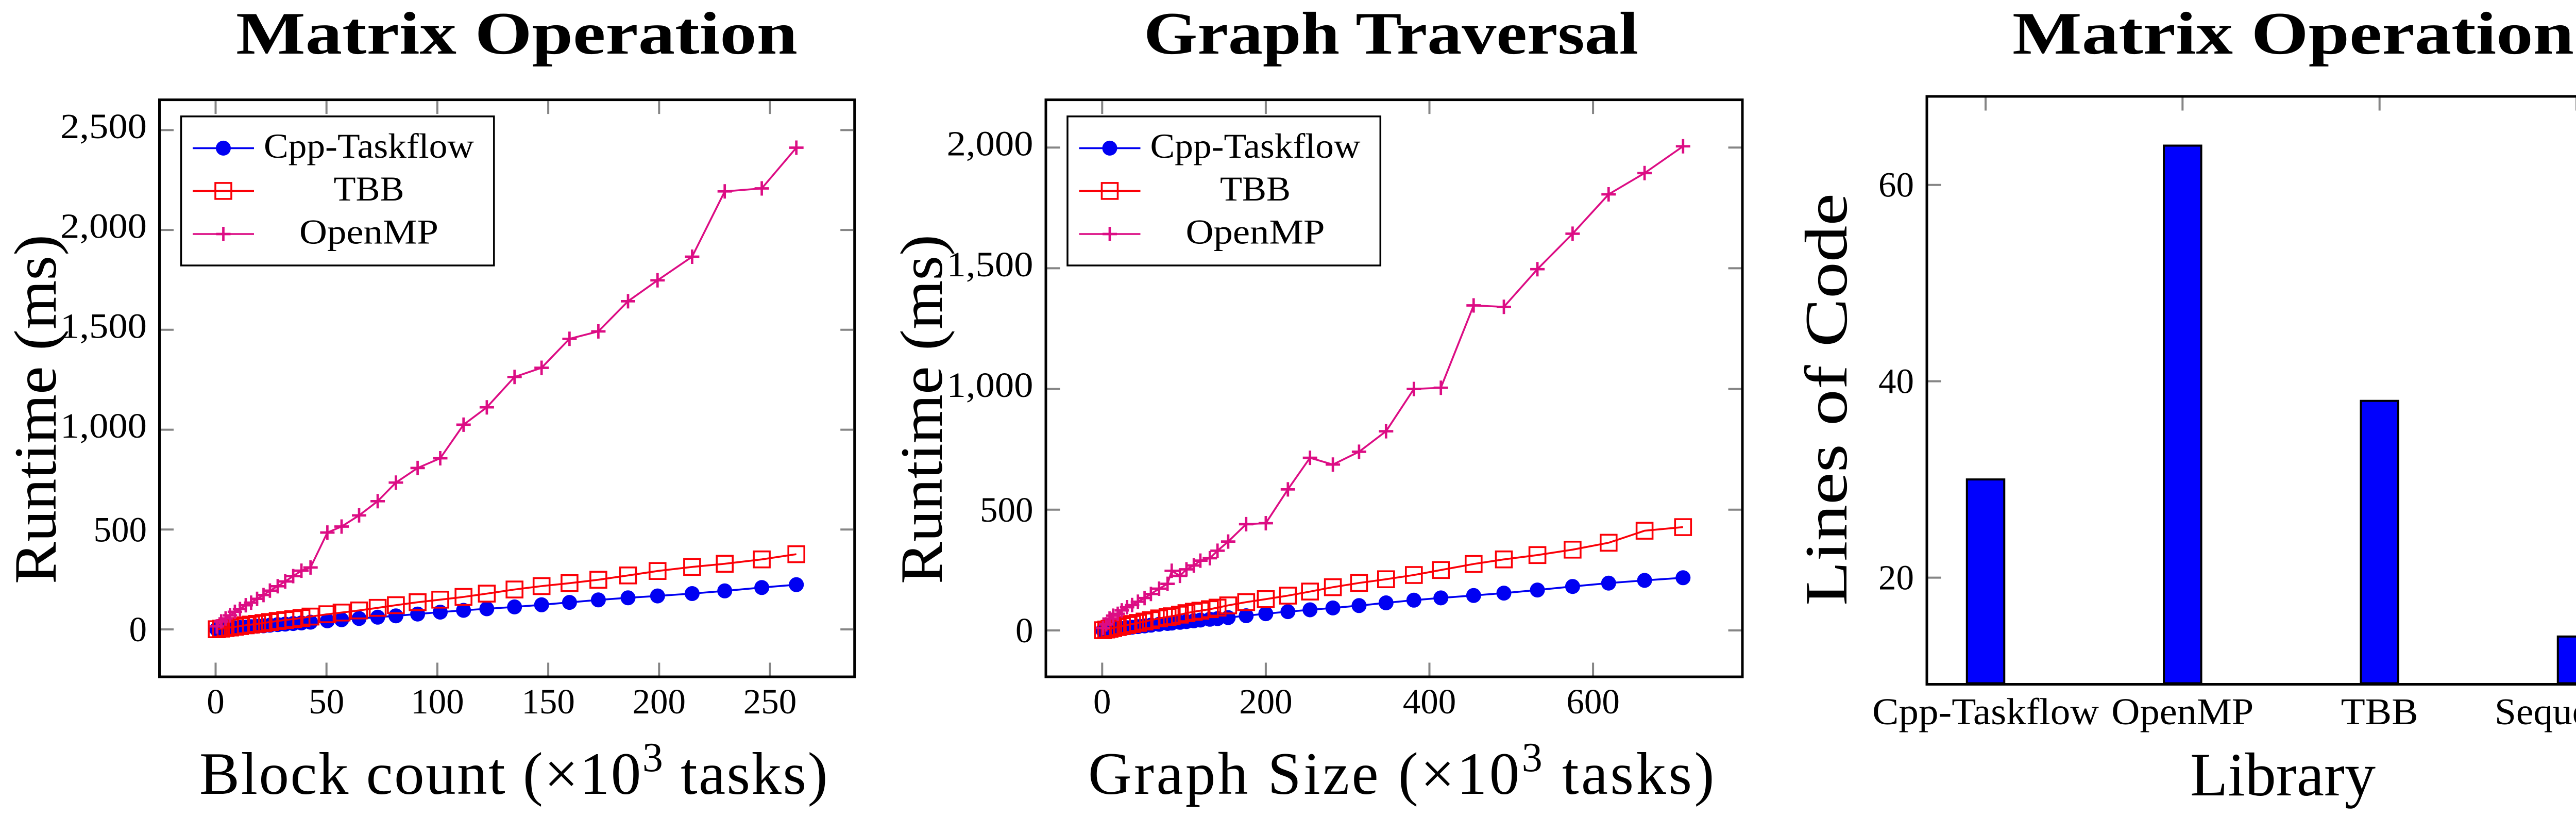 The width and height of the screenshot is (2576, 816). I want to click on svg-text: 100, so click(437, 701).